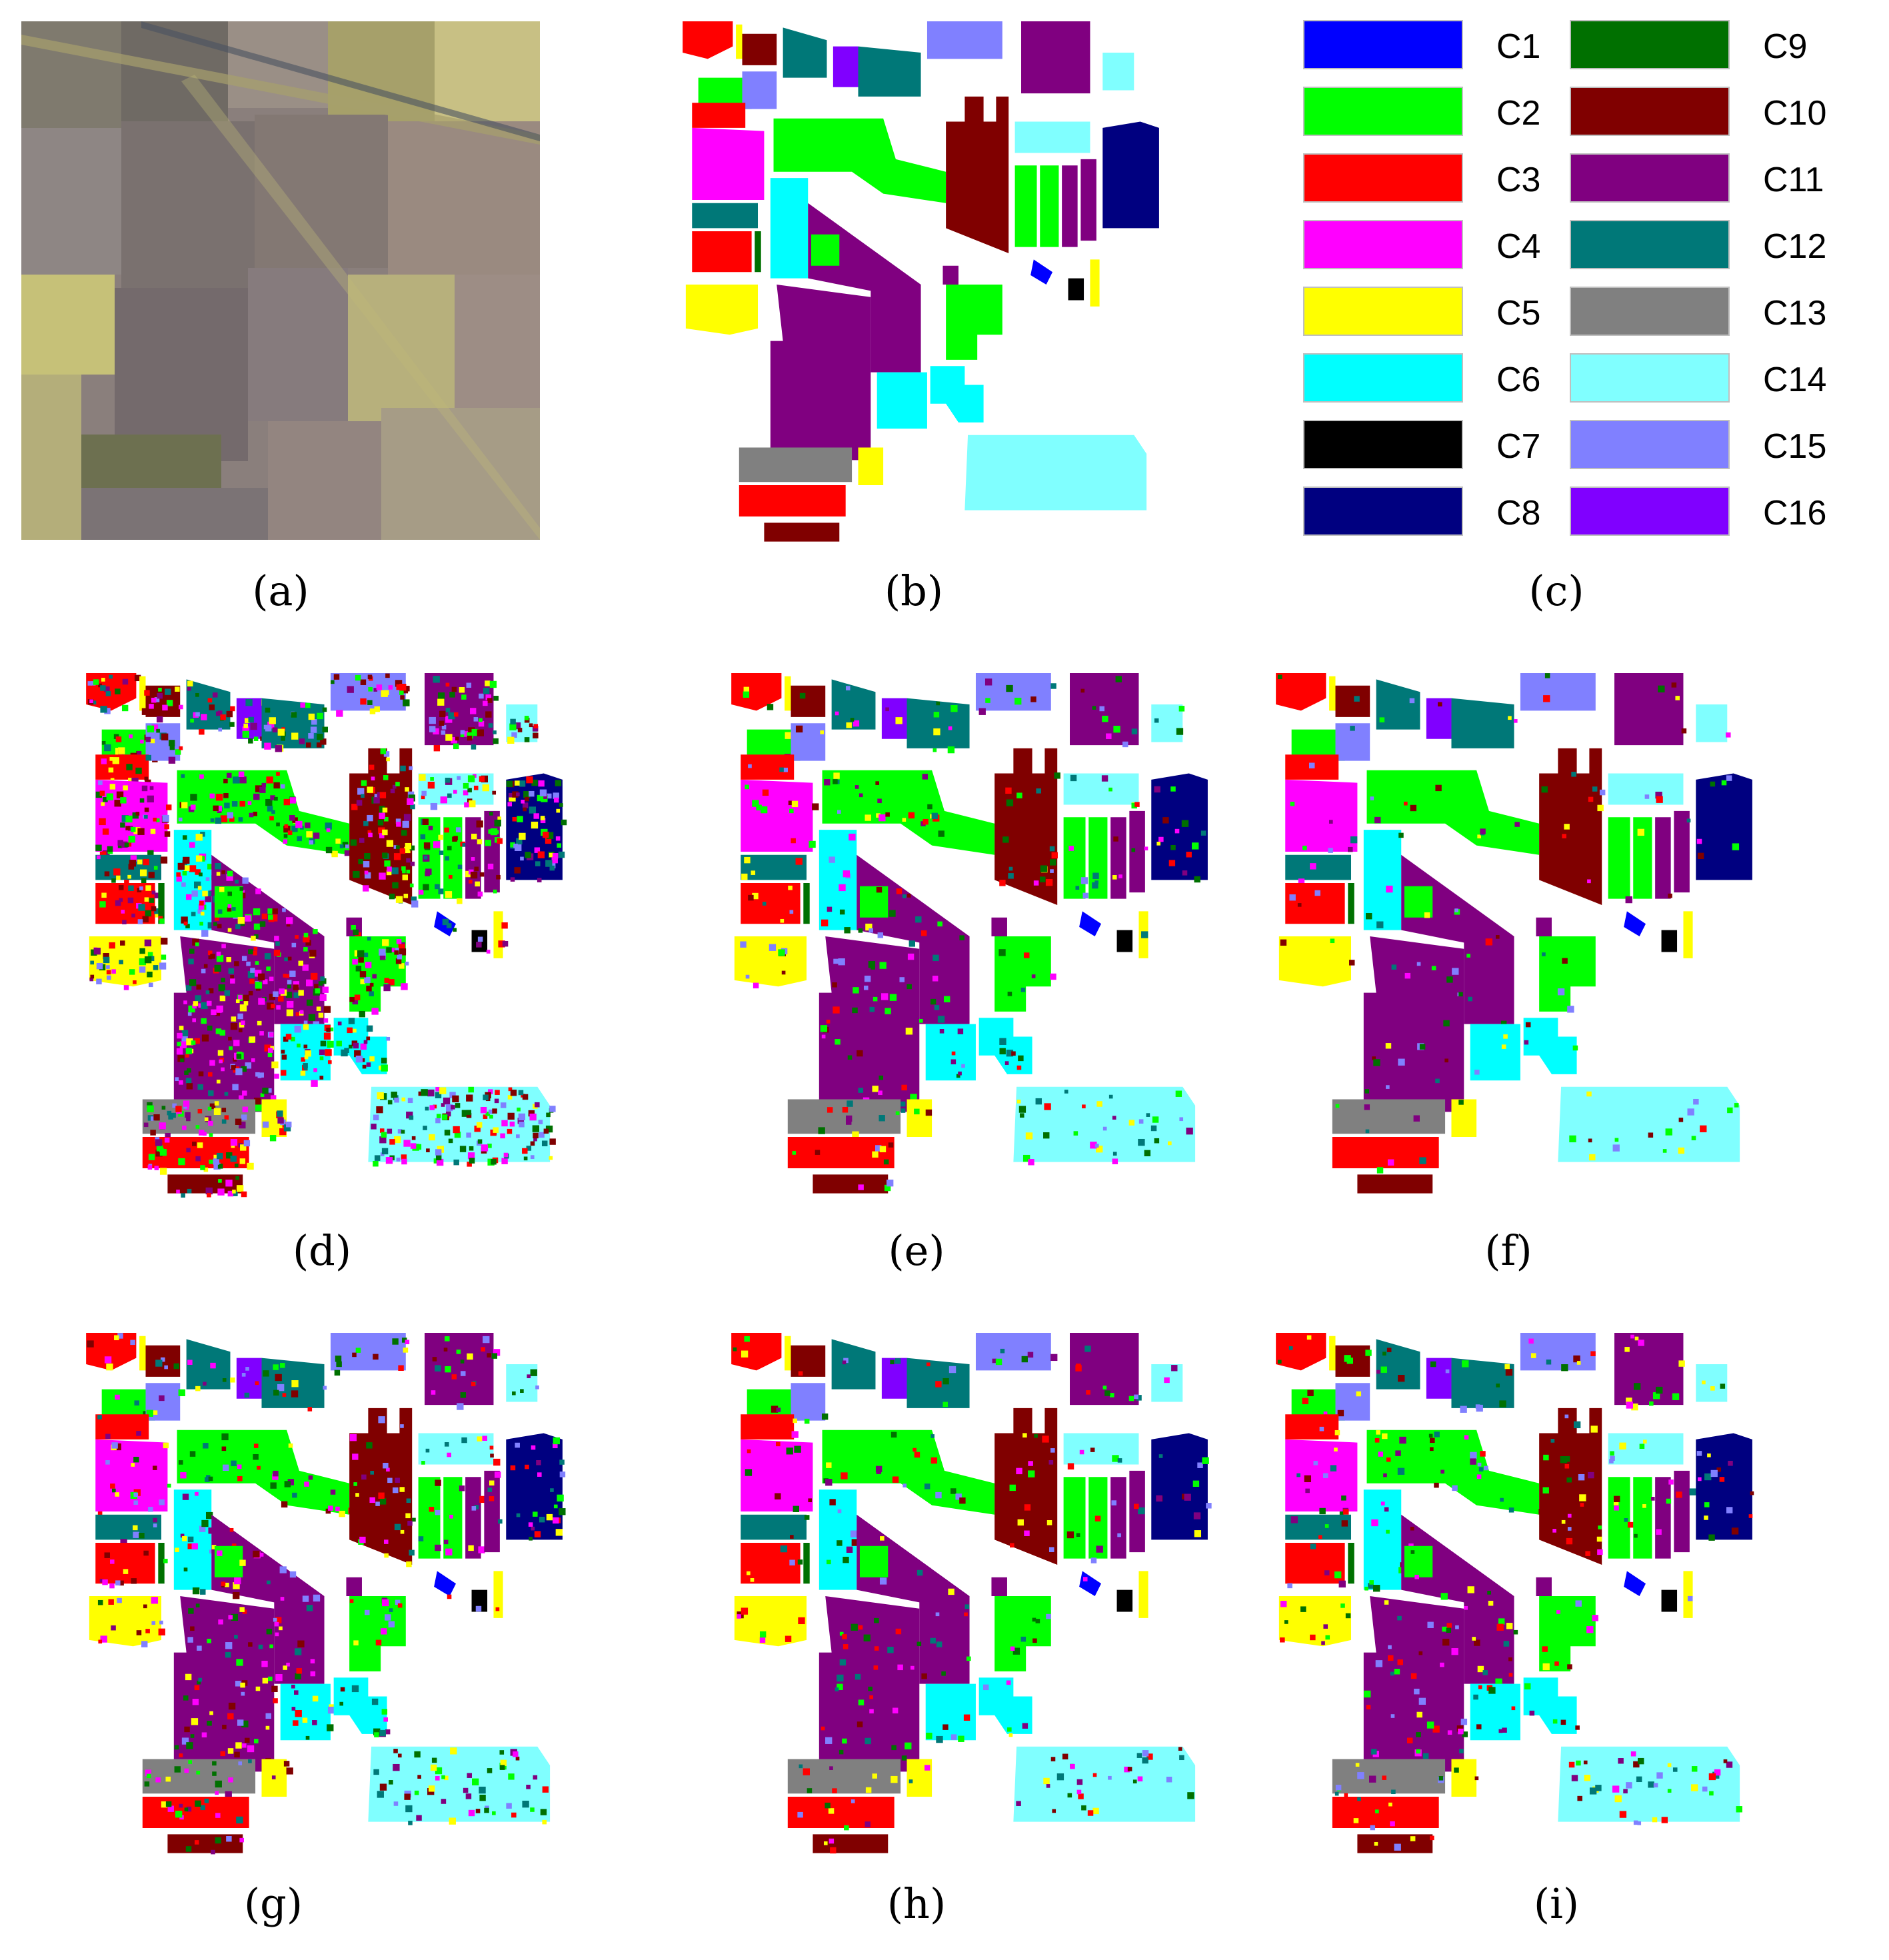 The width and height of the screenshot is (1889, 1960). Describe the element at coordinates (1703, 514) in the screenshot. I see `legend-item-c16: C16` at that location.